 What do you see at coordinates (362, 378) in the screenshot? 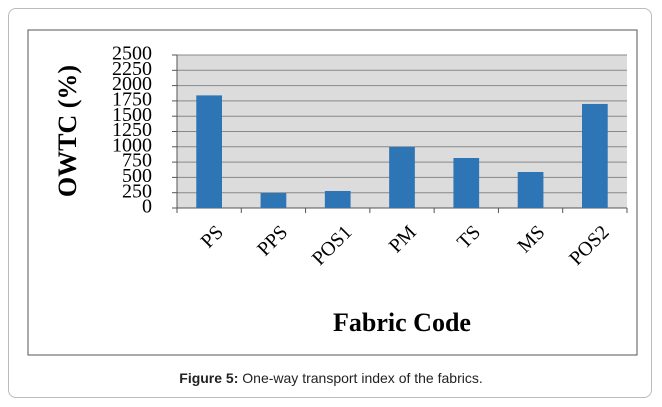
I see `caption-text: One-way transport index of the fabrics.` at bounding box center [362, 378].